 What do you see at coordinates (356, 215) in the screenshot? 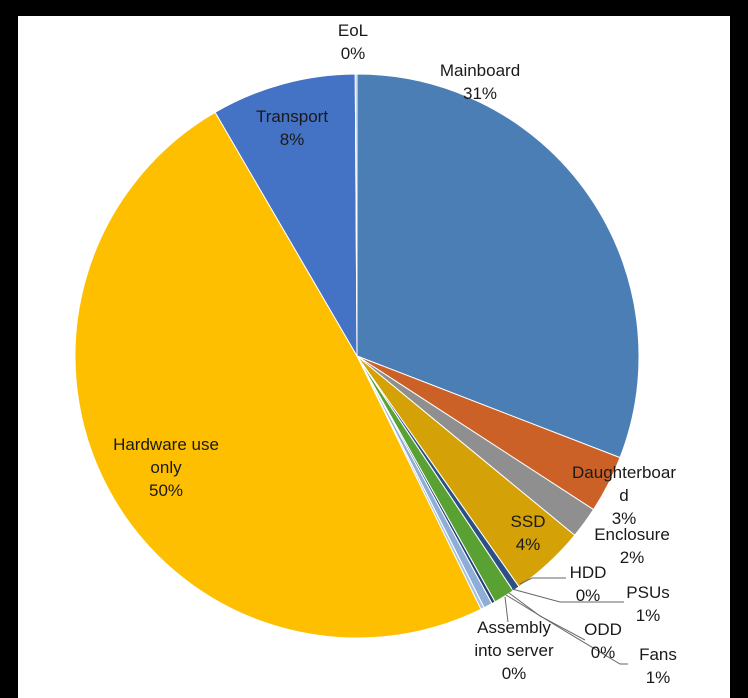
I see `pie-slice-eol` at bounding box center [356, 215].